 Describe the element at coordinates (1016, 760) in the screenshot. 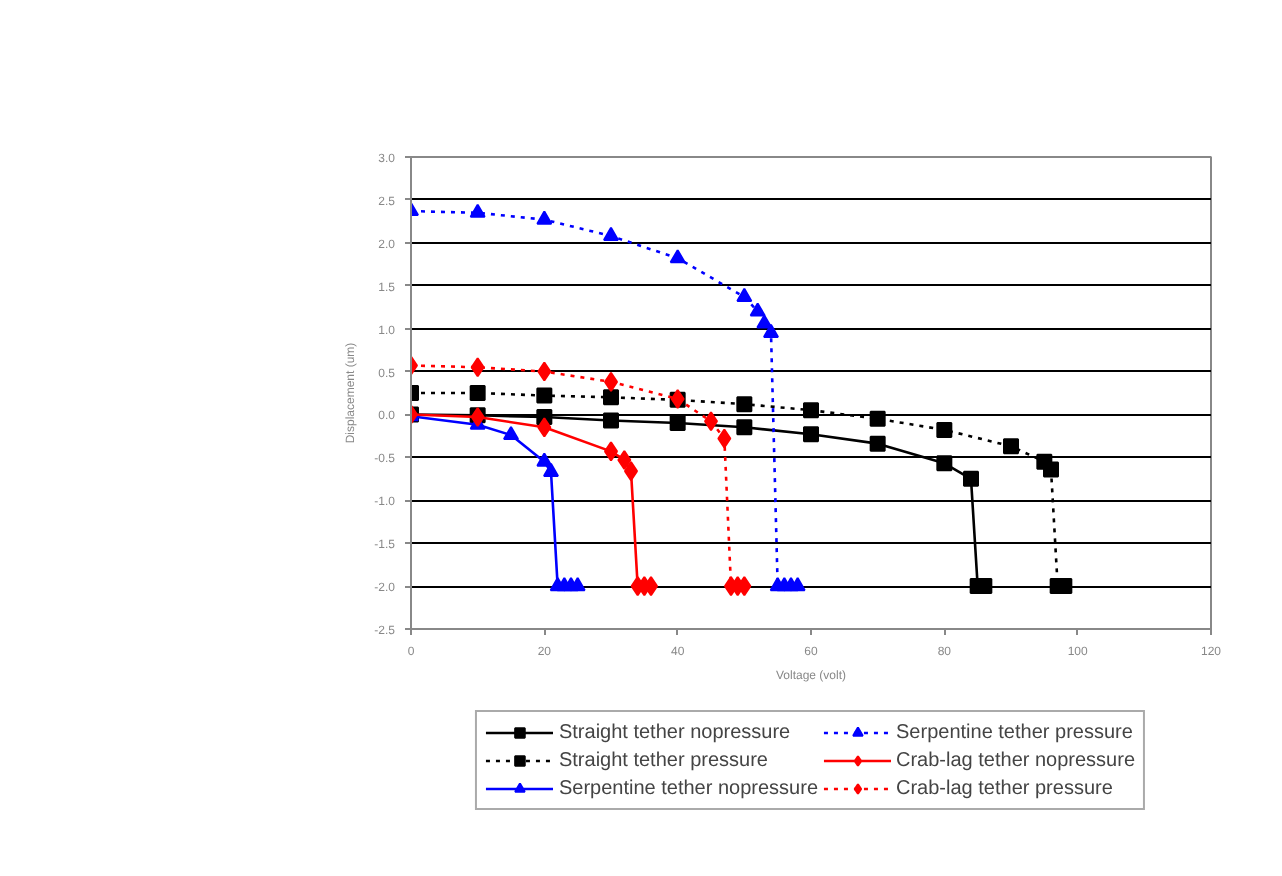

I see `legend-label: Crab-lag tether nopressure` at that location.